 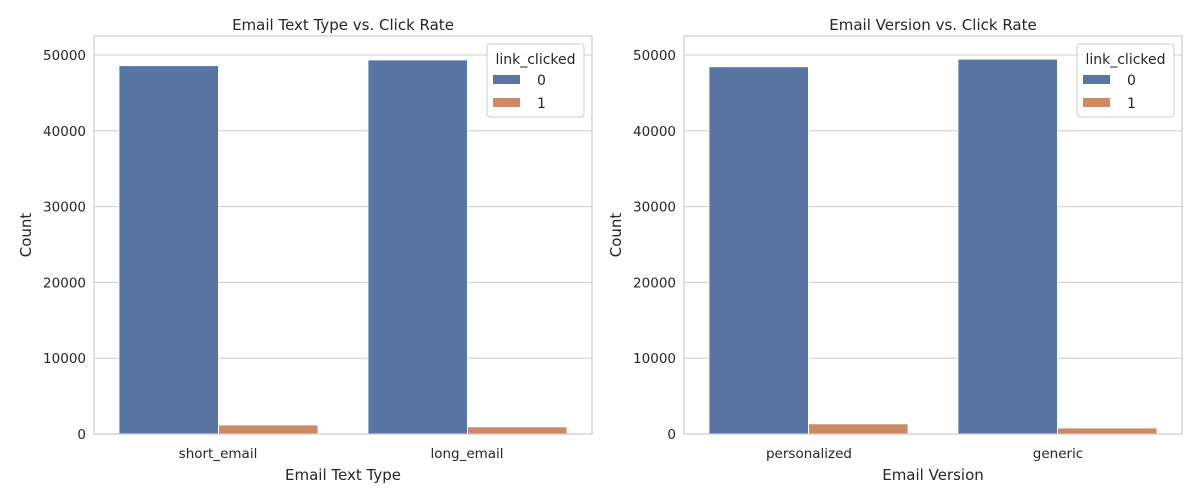 What do you see at coordinates (64, 245) in the screenshot?
I see `chart-1-y-tick-labels: 0 10000 20000 30000 40000 50000` at bounding box center [64, 245].